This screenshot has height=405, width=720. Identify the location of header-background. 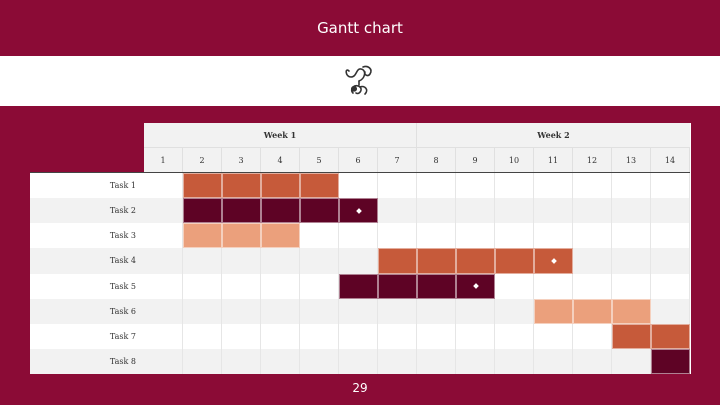
(417, 148).